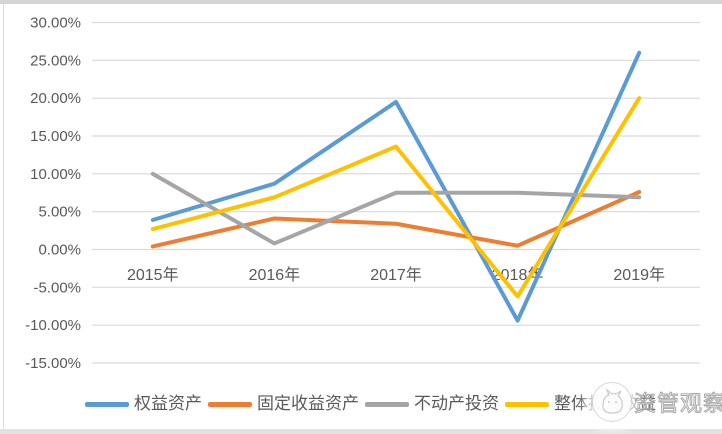 Image resolution: width=722 pixels, height=434 pixels. I want to click on legend-item-equity-assets: 权益资产, so click(143, 404).